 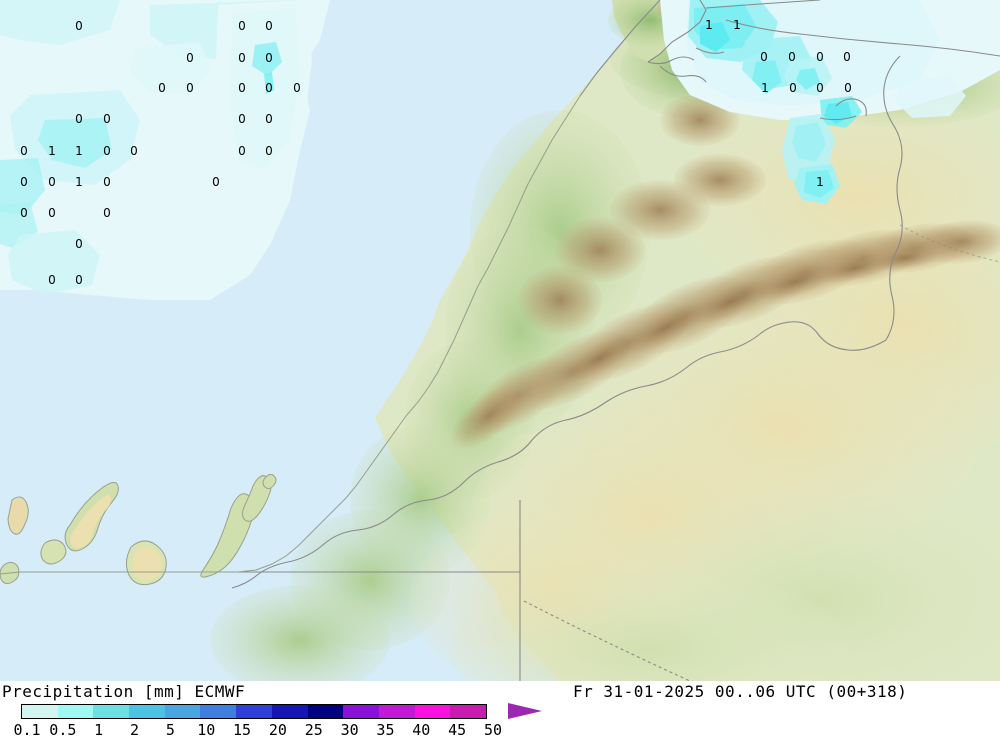 I want to click on precip-value-22: 0, so click(x=24, y=182).